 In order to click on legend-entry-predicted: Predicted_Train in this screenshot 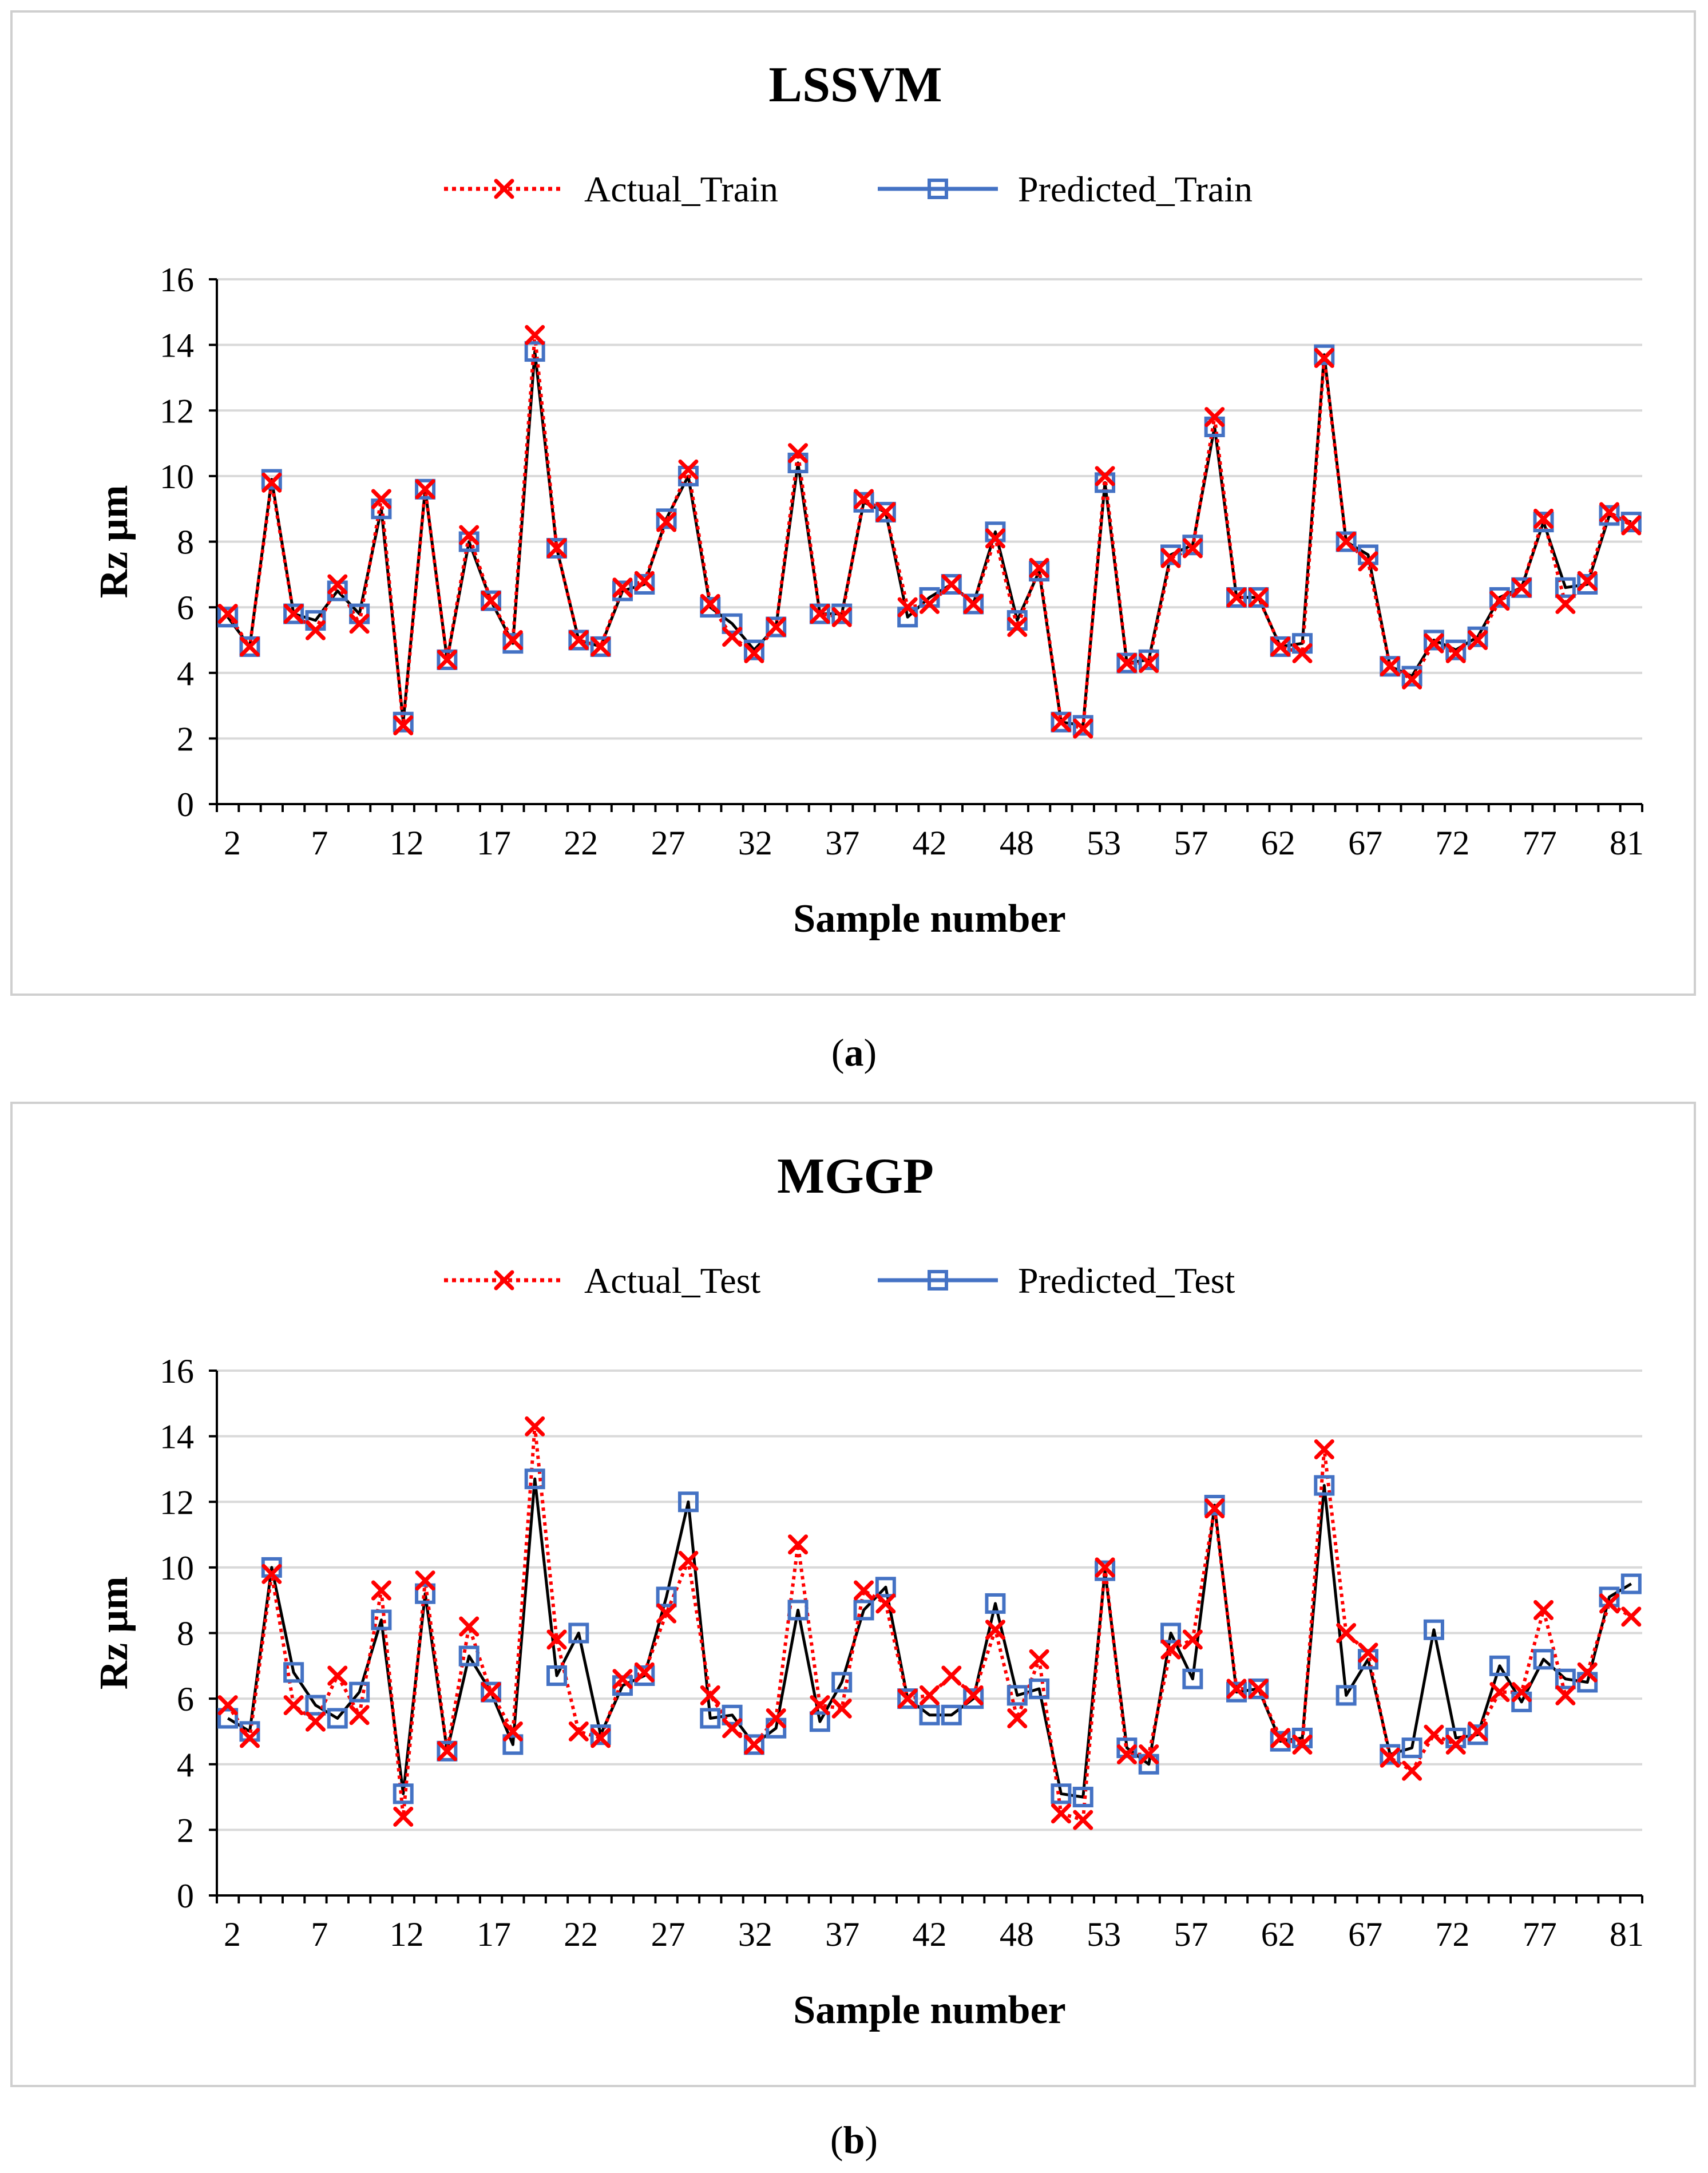, I will do `click(1065, 189)`.